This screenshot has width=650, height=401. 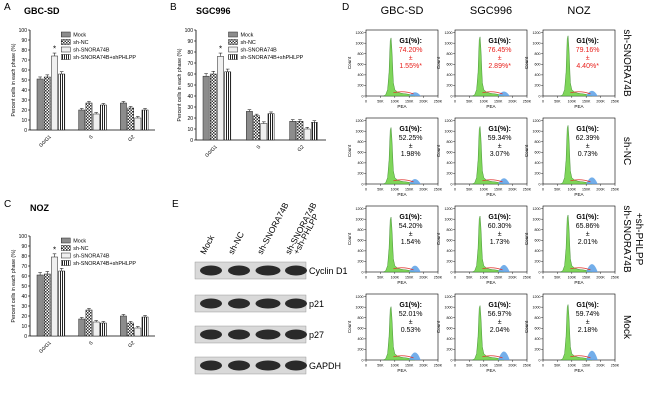 I want to click on y-tick-label: 30, so click(x=24, y=101).